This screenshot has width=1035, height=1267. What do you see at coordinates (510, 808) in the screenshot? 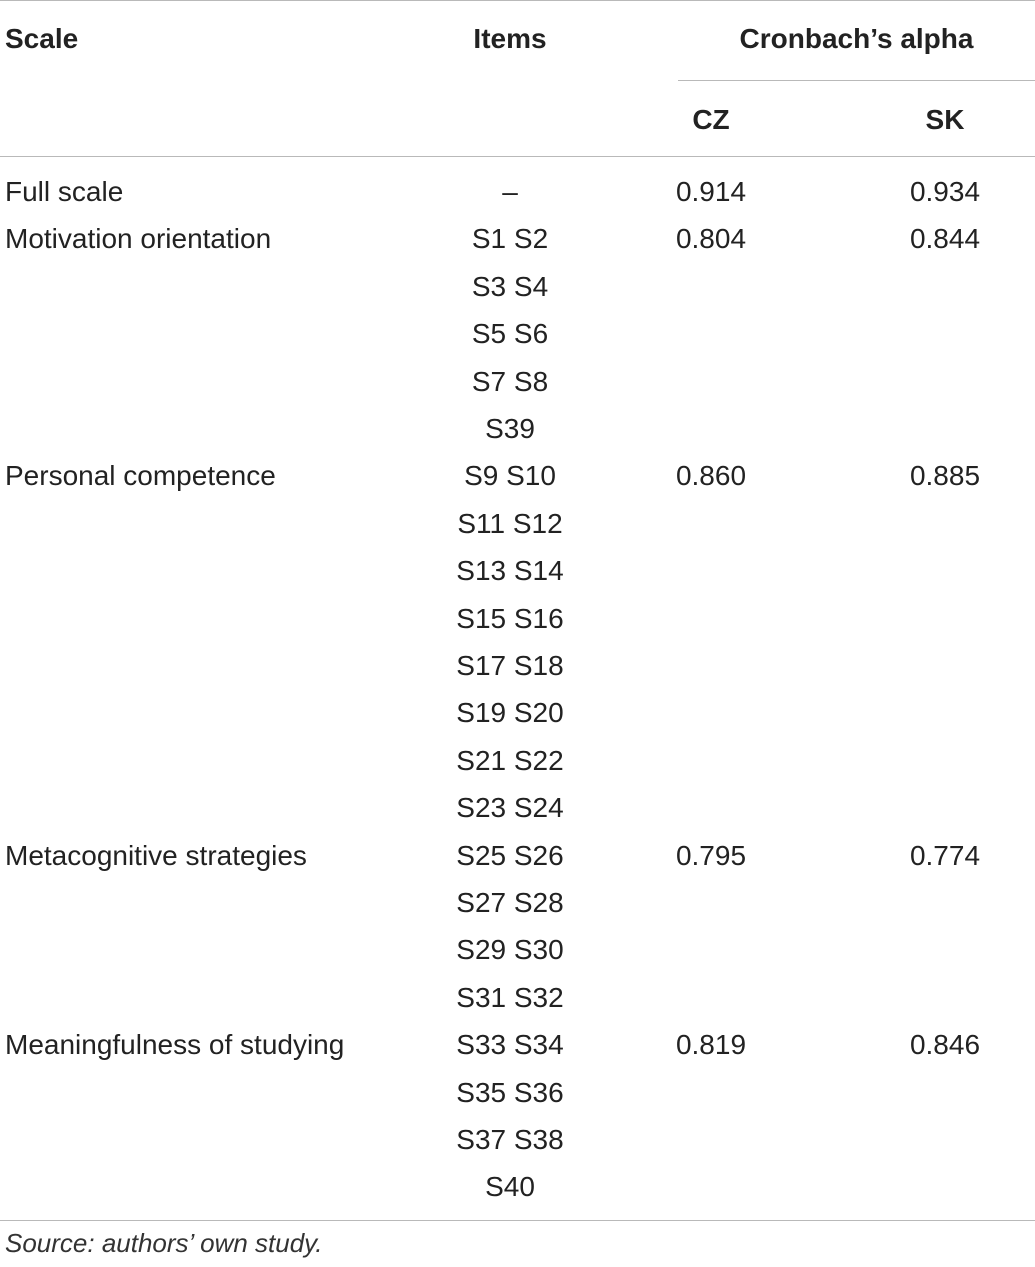
I see `items-cell: S23 S24` at bounding box center [510, 808].